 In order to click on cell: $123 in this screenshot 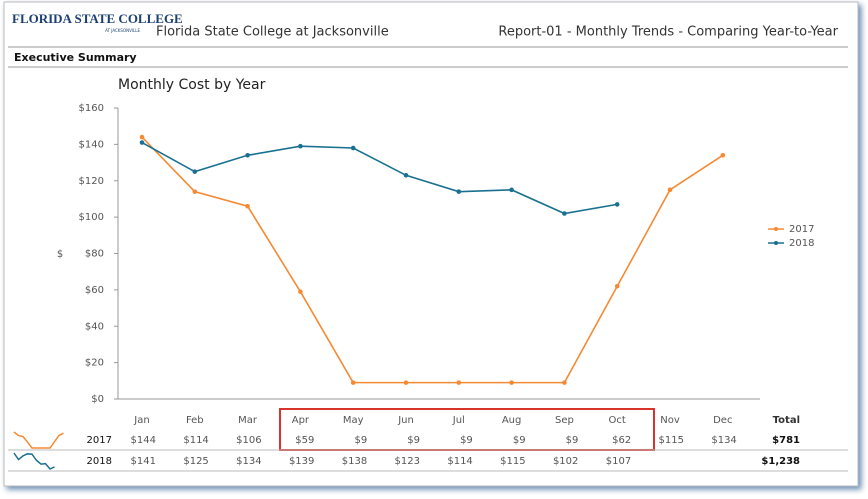, I will do `click(407, 461)`.